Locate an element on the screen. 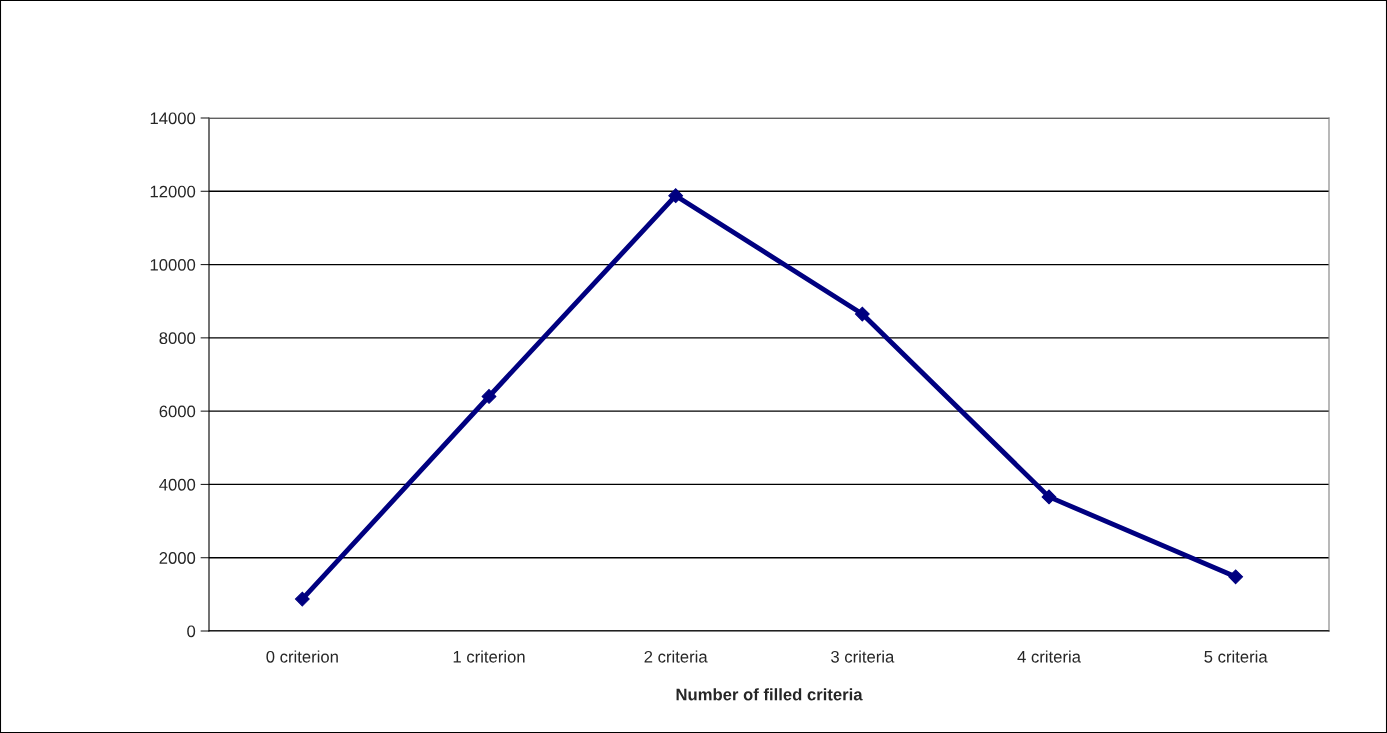 This screenshot has height=733, width=1387. y-tick-label: 14000 is located at coordinates (173, 118).